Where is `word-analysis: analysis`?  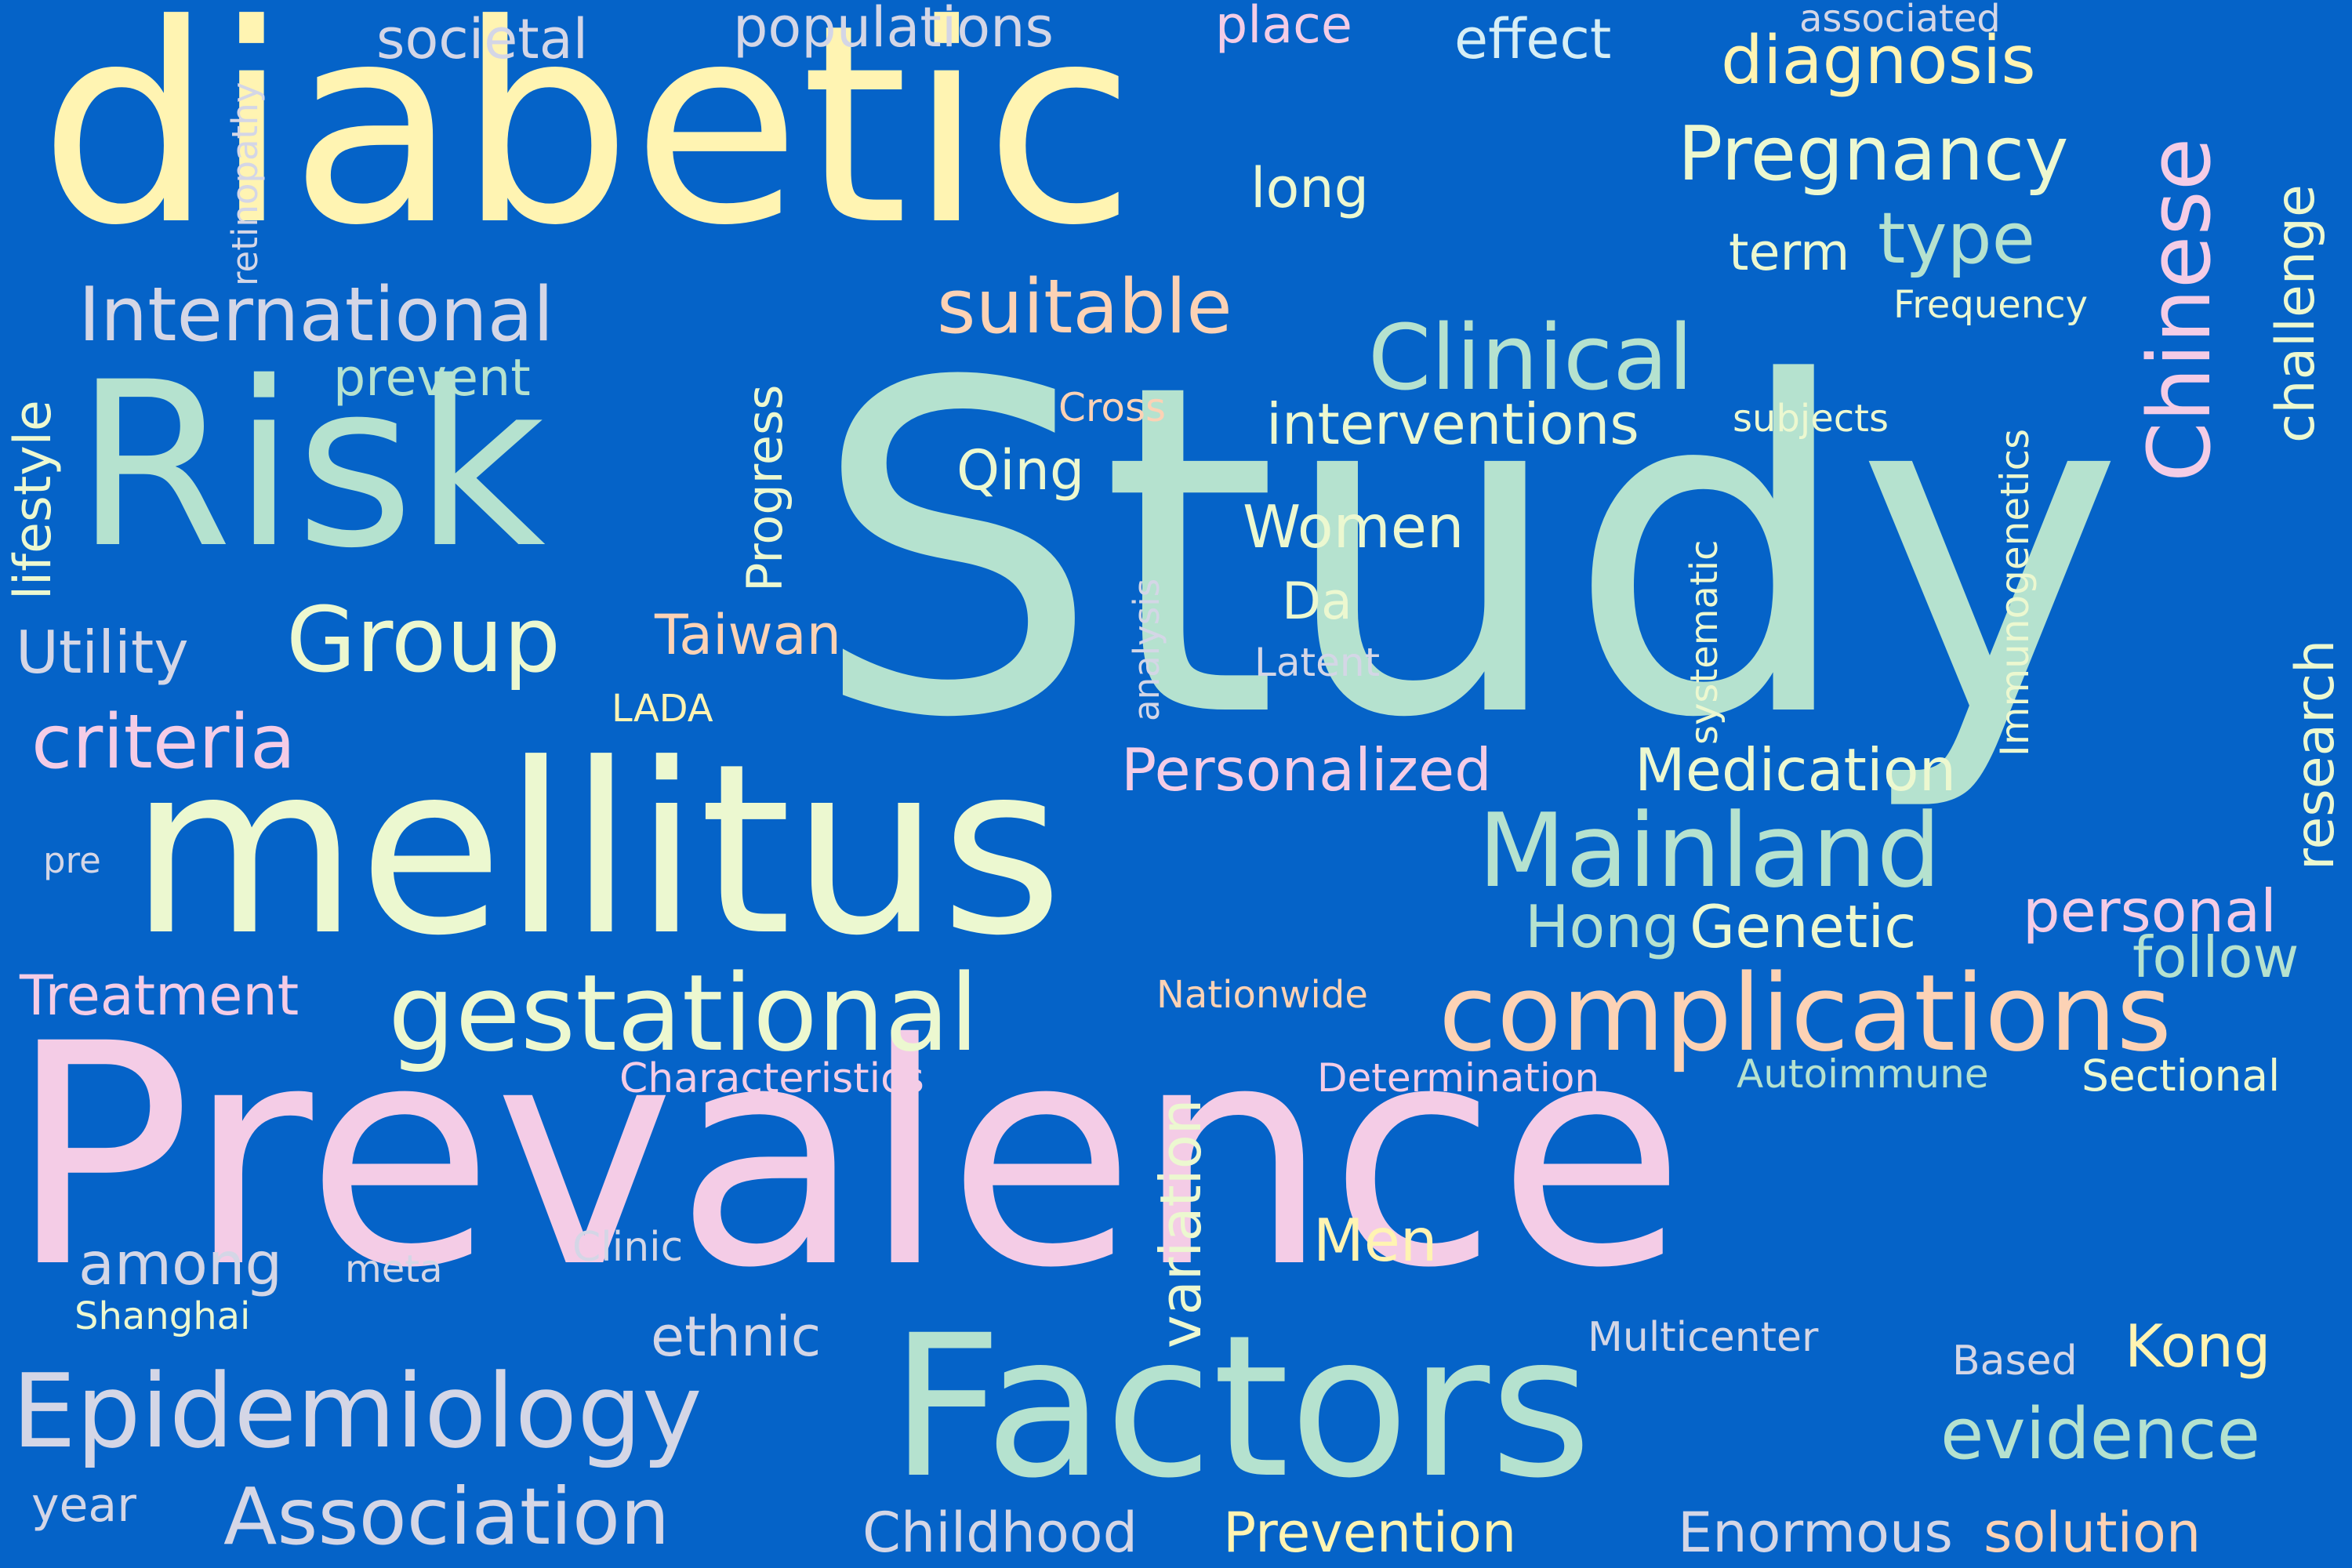
word-analysis: analysis is located at coordinates (1146, 649).